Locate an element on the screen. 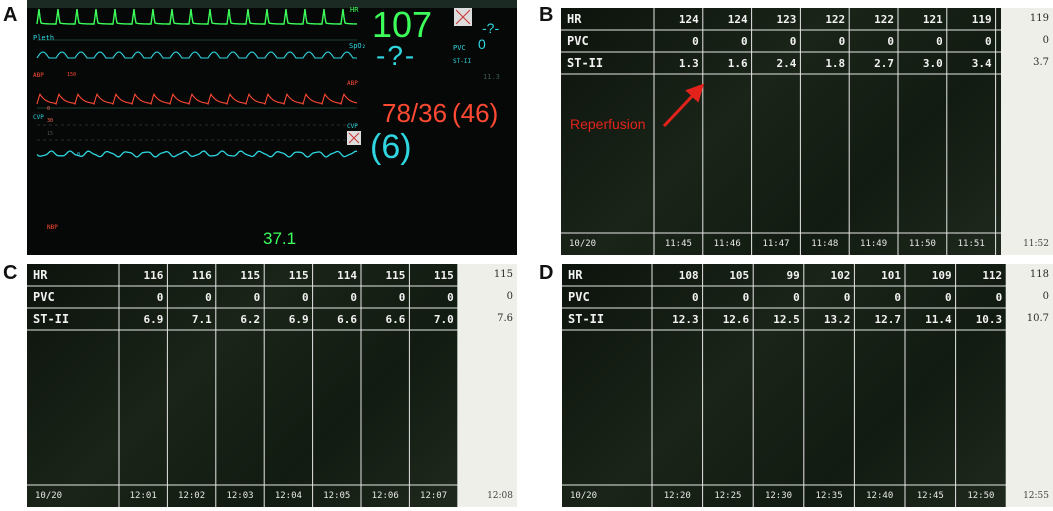 The height and width of the screenshot is (511, 1053). time-cell: 11:50 is located at coordinates (922, 244).